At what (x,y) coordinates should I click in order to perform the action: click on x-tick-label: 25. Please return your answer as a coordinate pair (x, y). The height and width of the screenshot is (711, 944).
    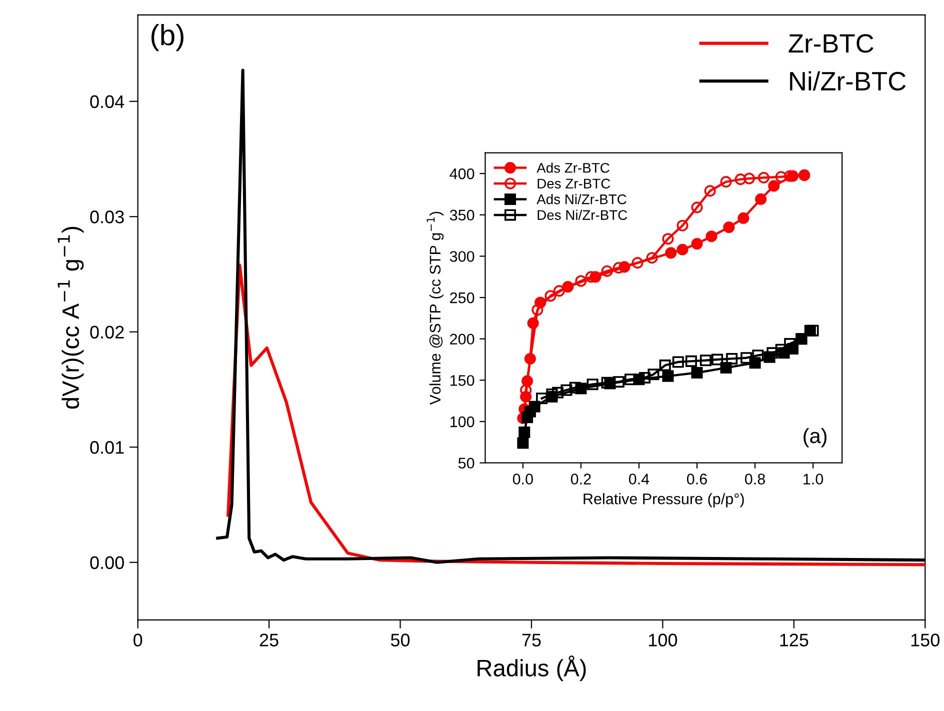
    Looking at the image, I should click on (269, 640).